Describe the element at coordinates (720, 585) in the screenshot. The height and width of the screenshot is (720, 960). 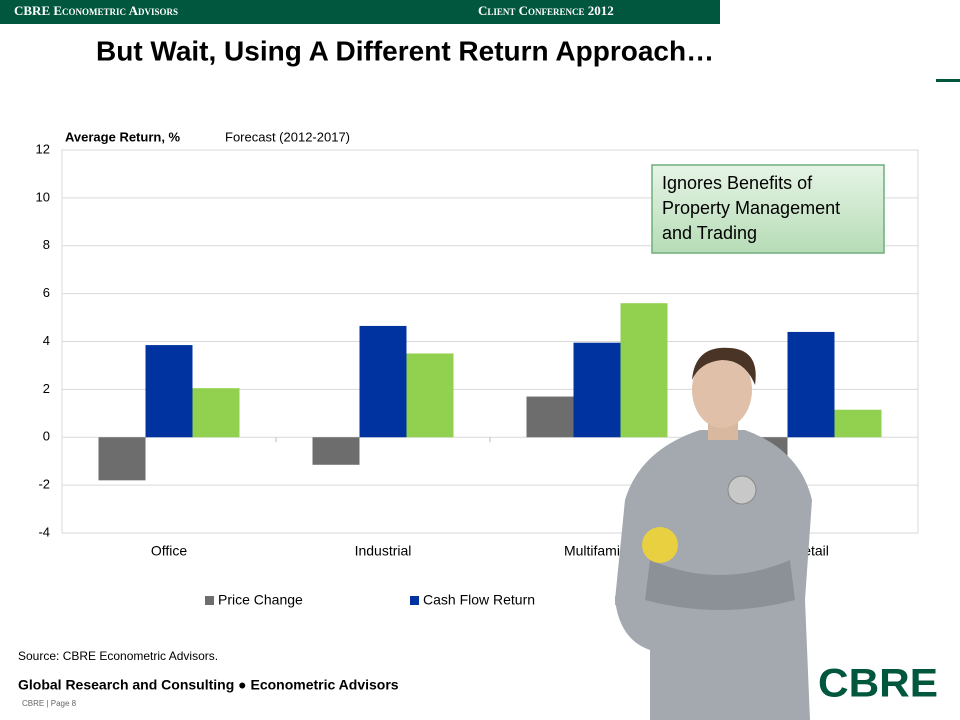
I see `arms` at that location.